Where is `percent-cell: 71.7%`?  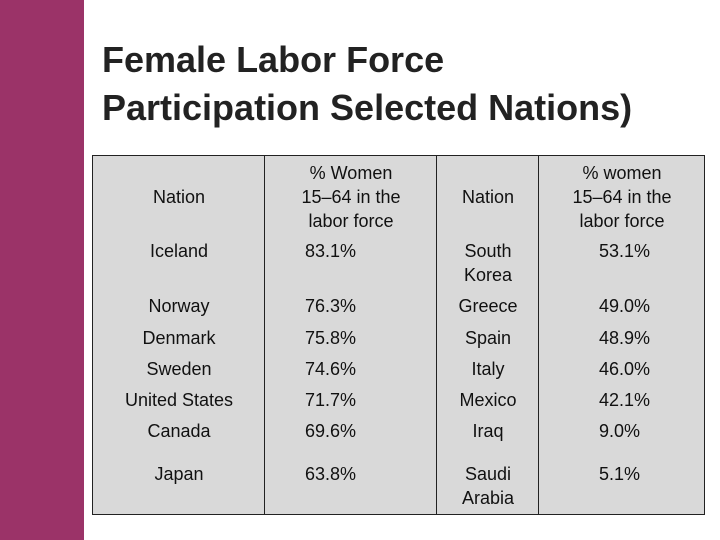 percent-cell: 71.7% is located at coordinates (331, 400).